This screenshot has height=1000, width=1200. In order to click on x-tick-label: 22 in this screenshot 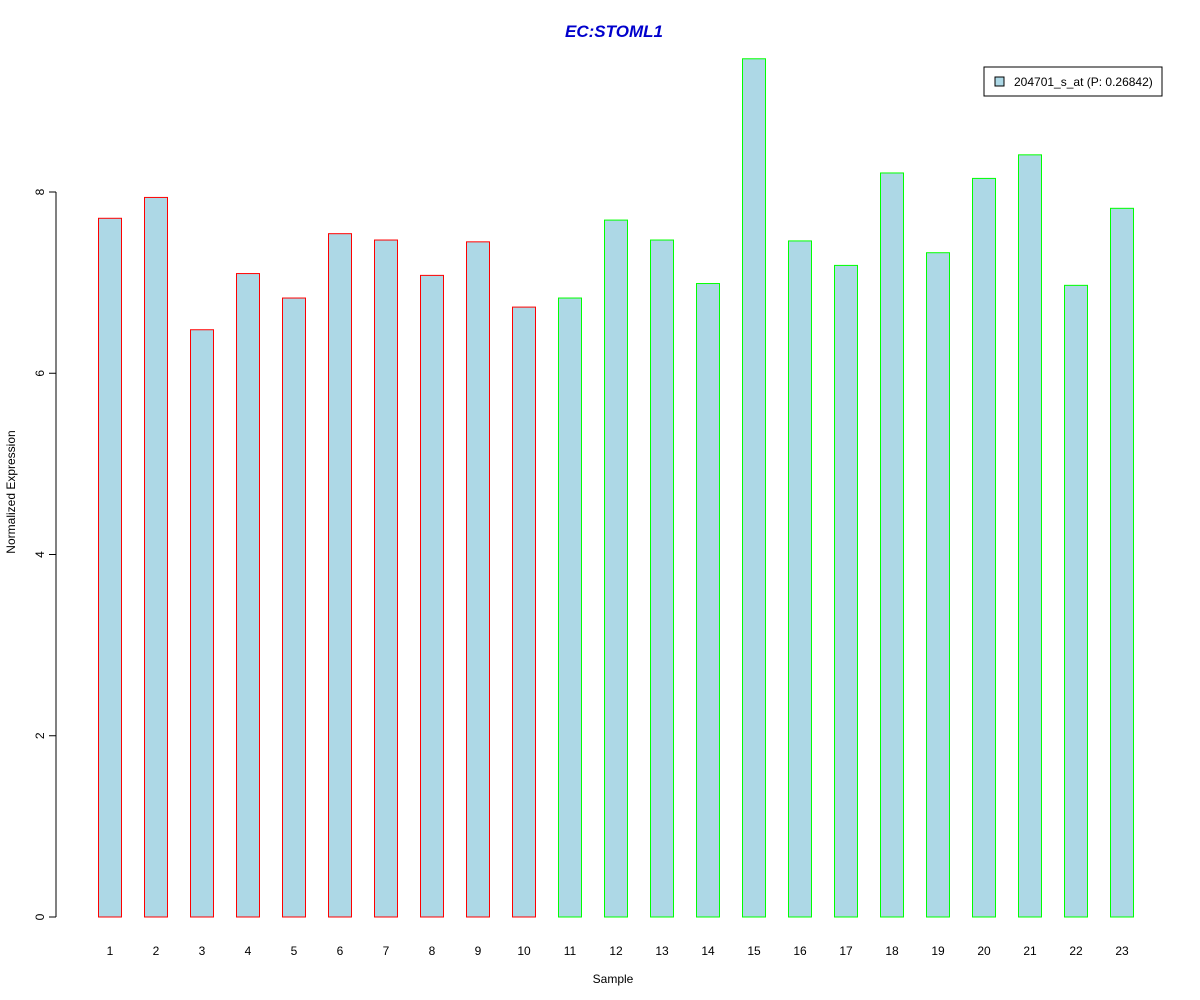, I will do `click(1076, 951)`.